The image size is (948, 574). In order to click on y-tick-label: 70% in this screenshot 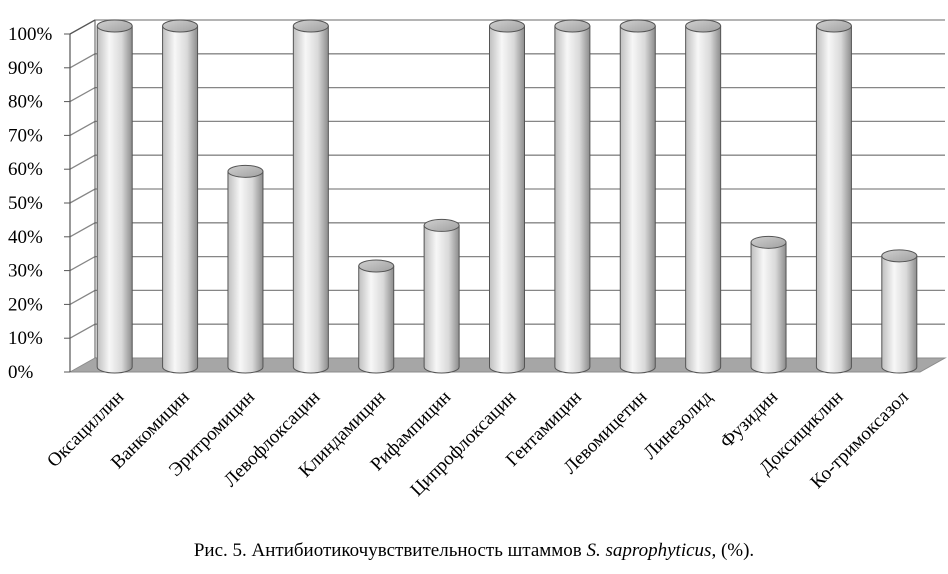, I will do `click(25, 135)`.